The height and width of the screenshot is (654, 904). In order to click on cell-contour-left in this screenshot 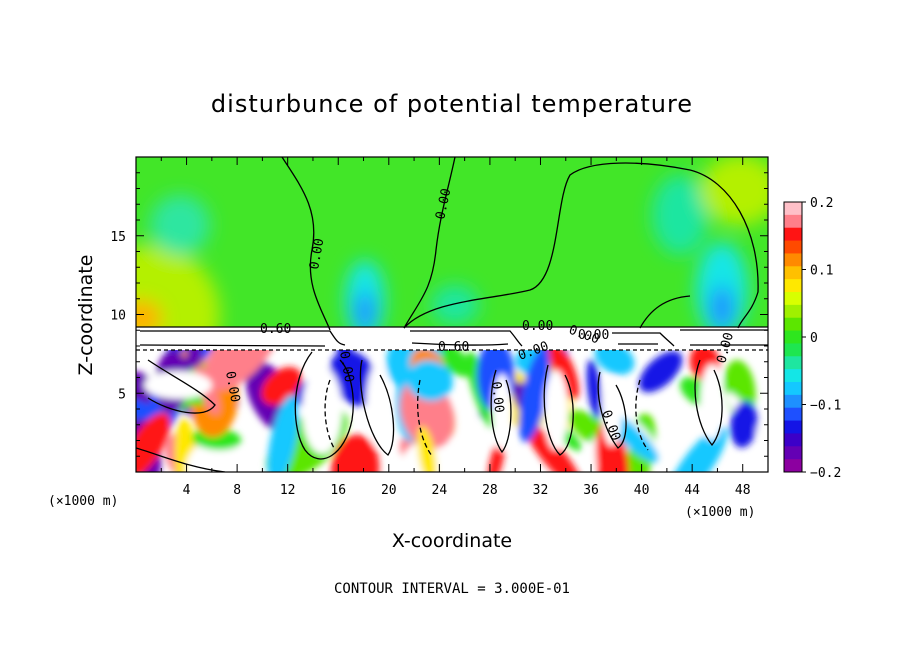, I will do `click(181, 386)`.